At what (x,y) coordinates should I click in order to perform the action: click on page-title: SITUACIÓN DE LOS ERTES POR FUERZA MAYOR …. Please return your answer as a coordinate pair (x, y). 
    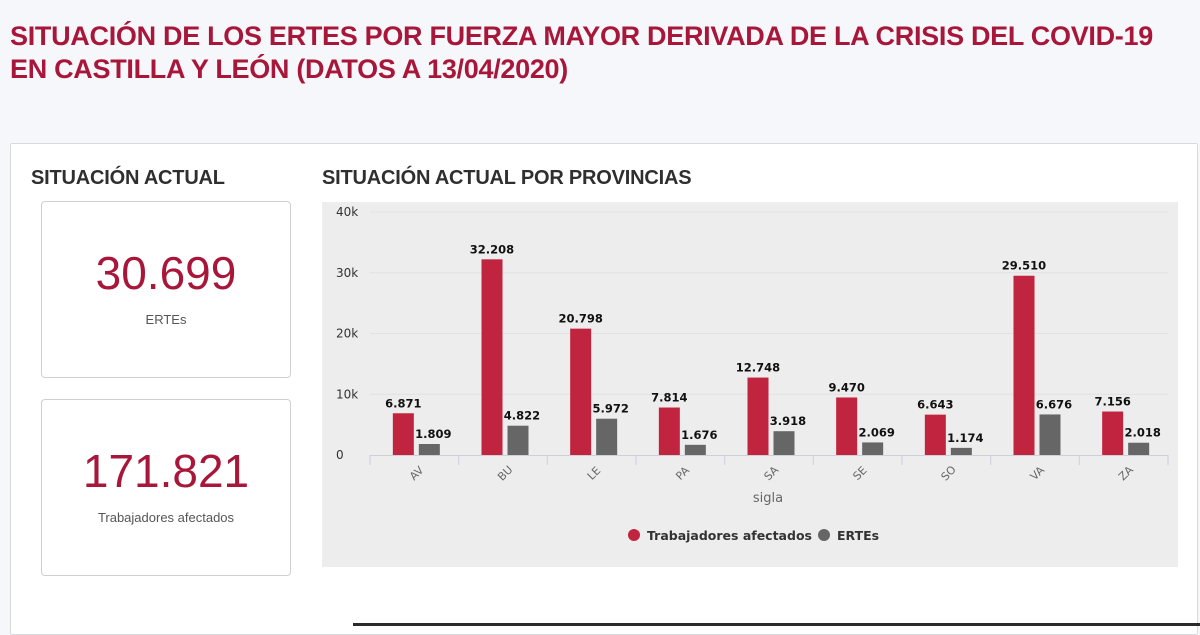
    Looking at the image, I should click on (602, 53).